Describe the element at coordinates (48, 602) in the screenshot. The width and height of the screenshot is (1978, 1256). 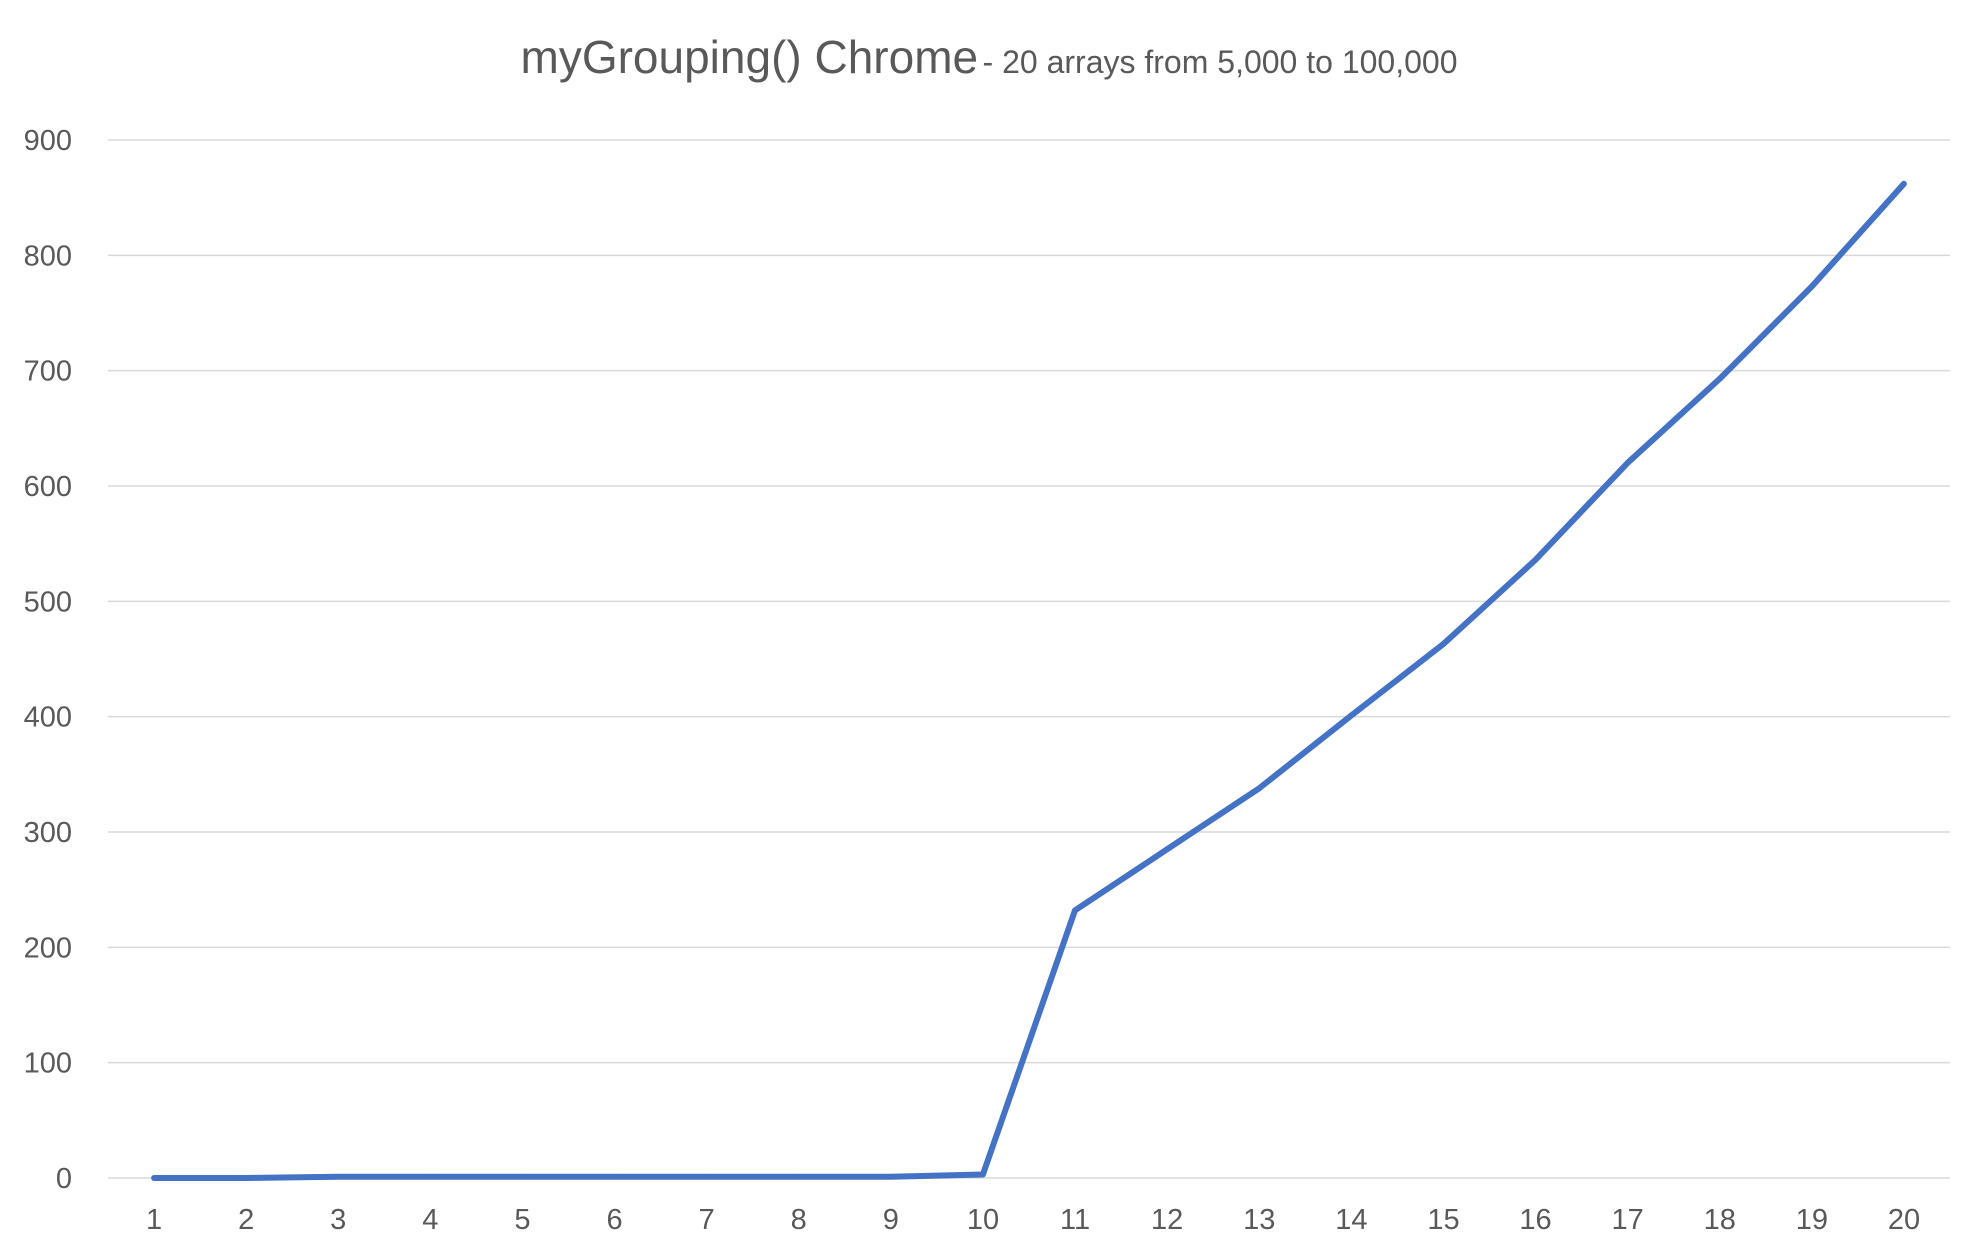
I see `y-tick-label: 500` at that location.